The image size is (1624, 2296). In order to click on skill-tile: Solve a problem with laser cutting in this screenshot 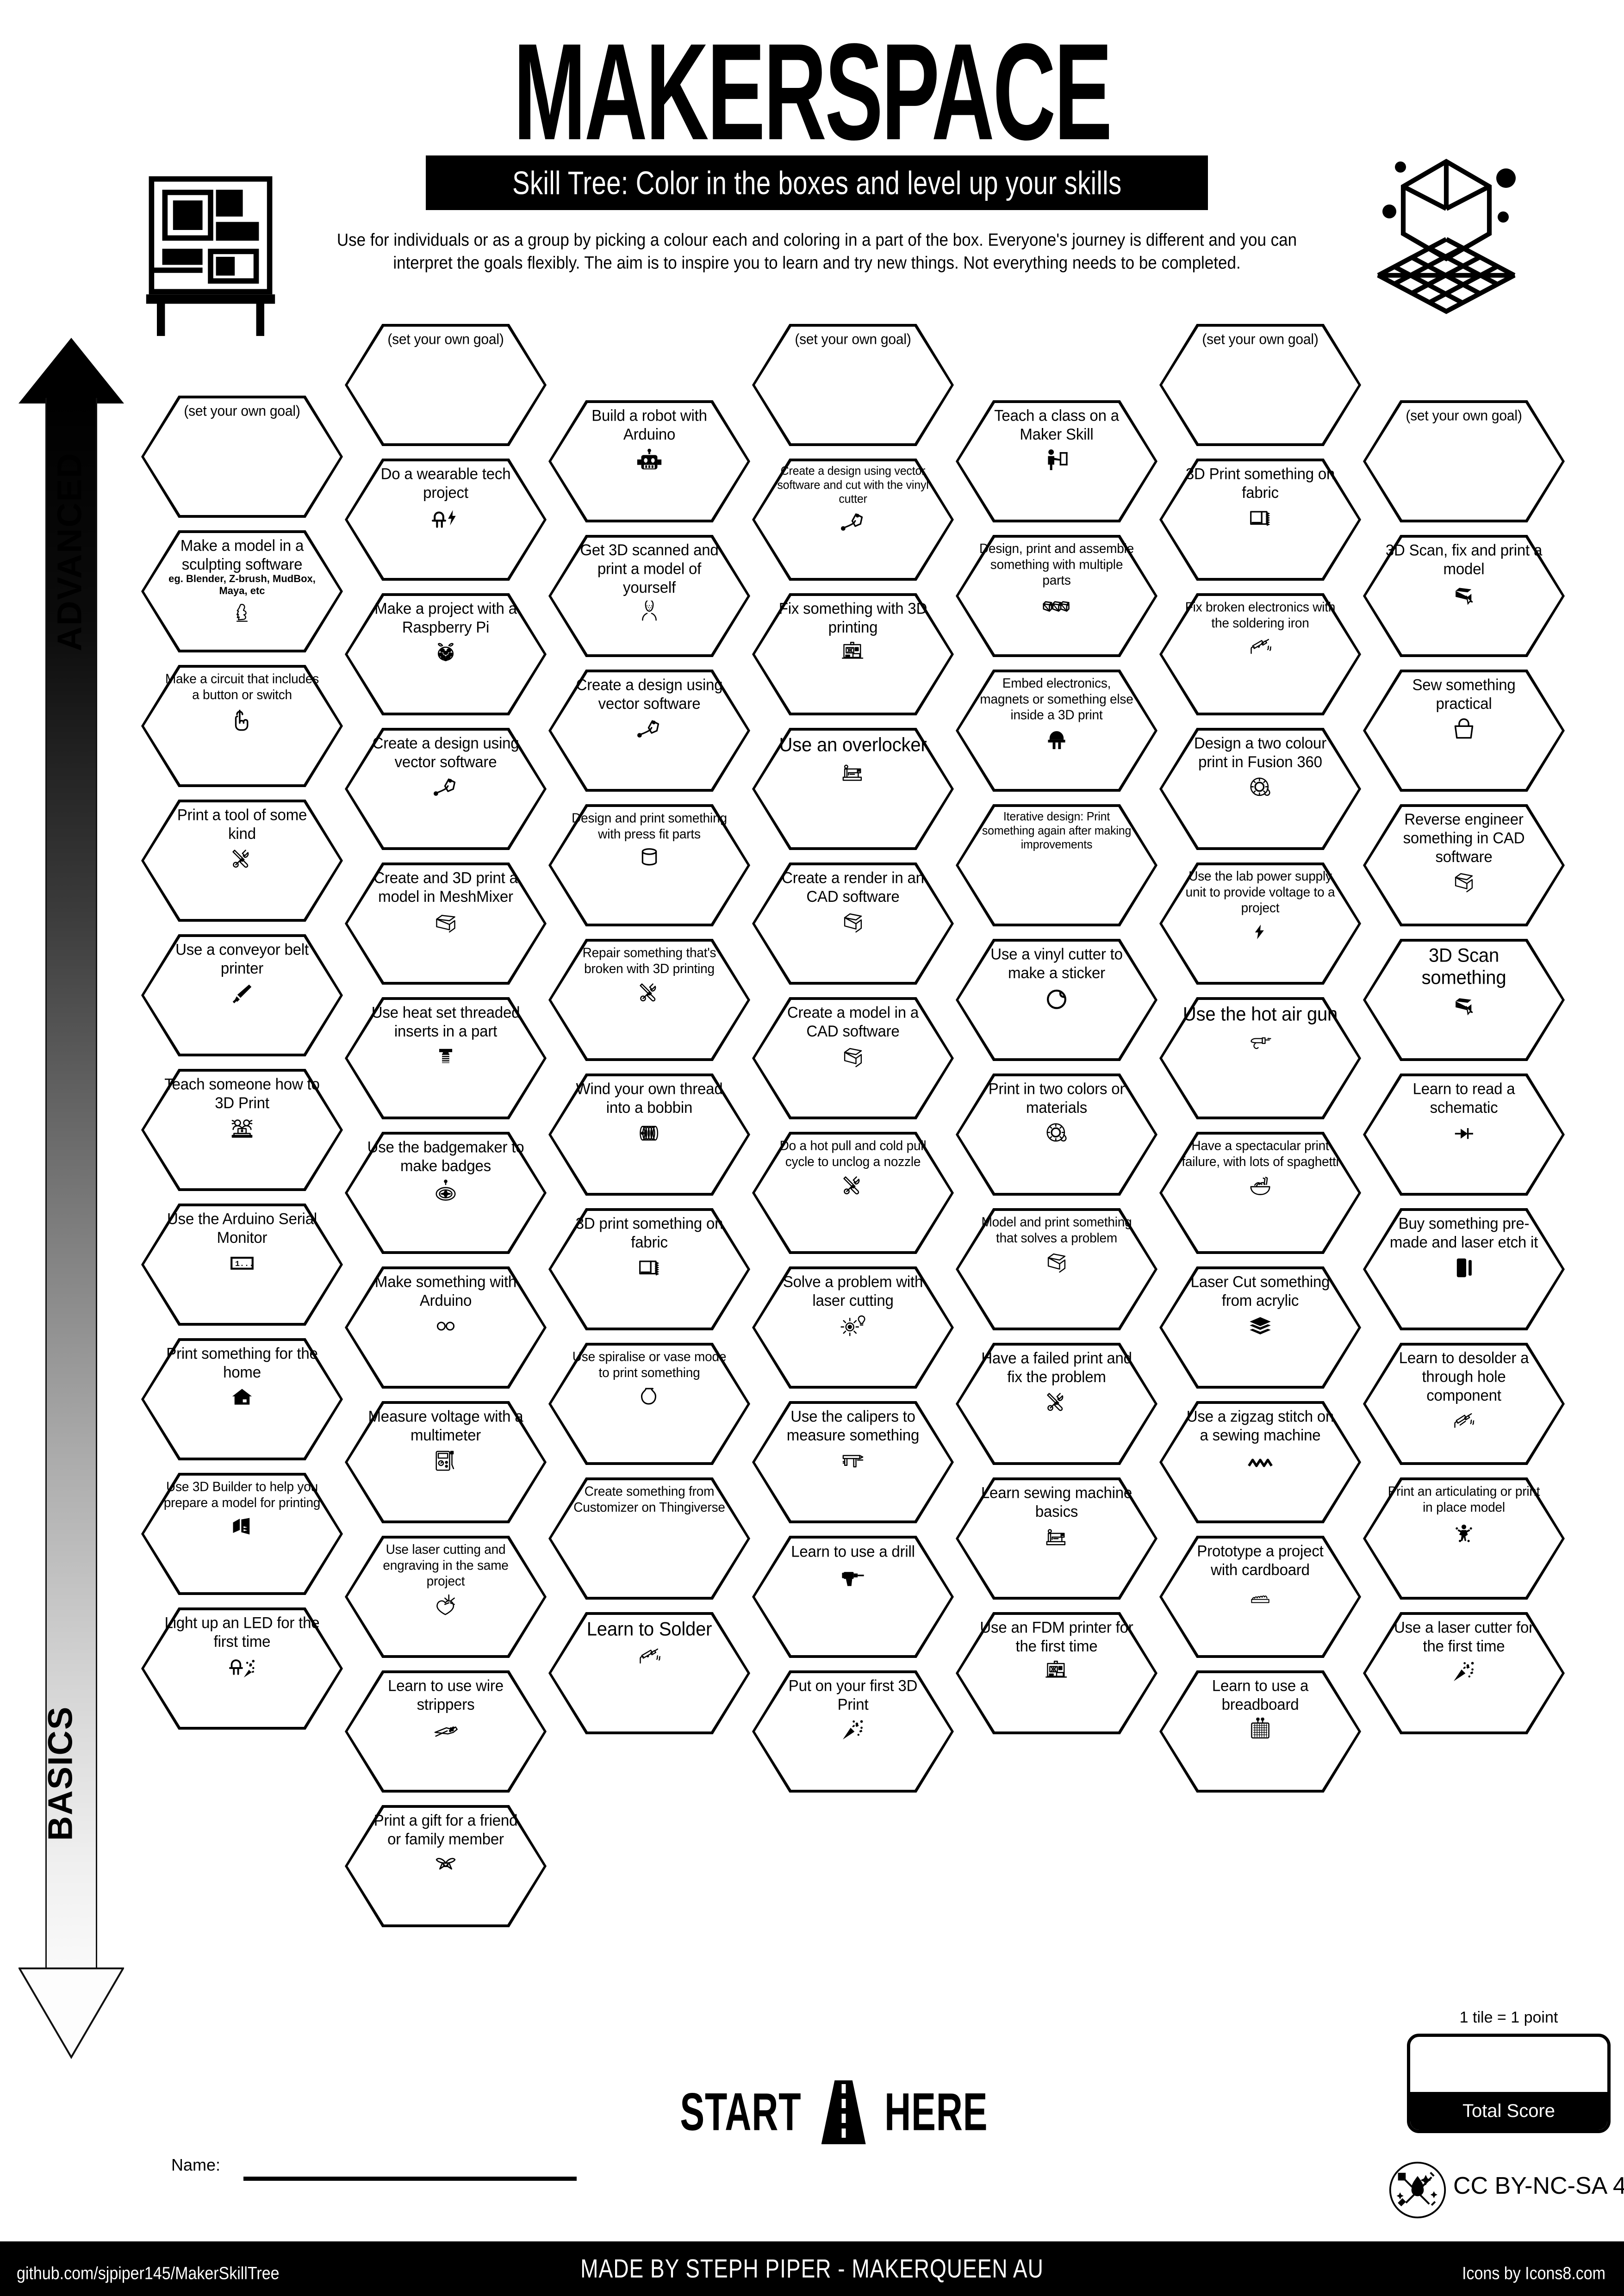, I will do `click(853, 1327)`.